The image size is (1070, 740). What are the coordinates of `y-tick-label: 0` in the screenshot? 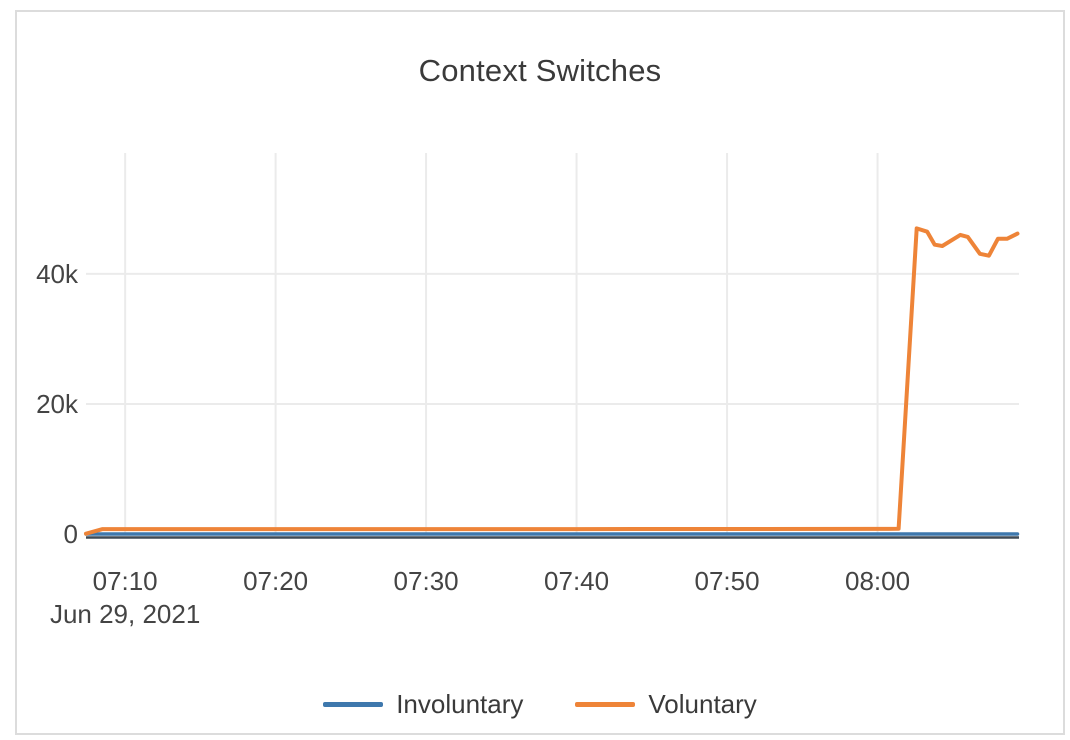 It's located at (71, 534).